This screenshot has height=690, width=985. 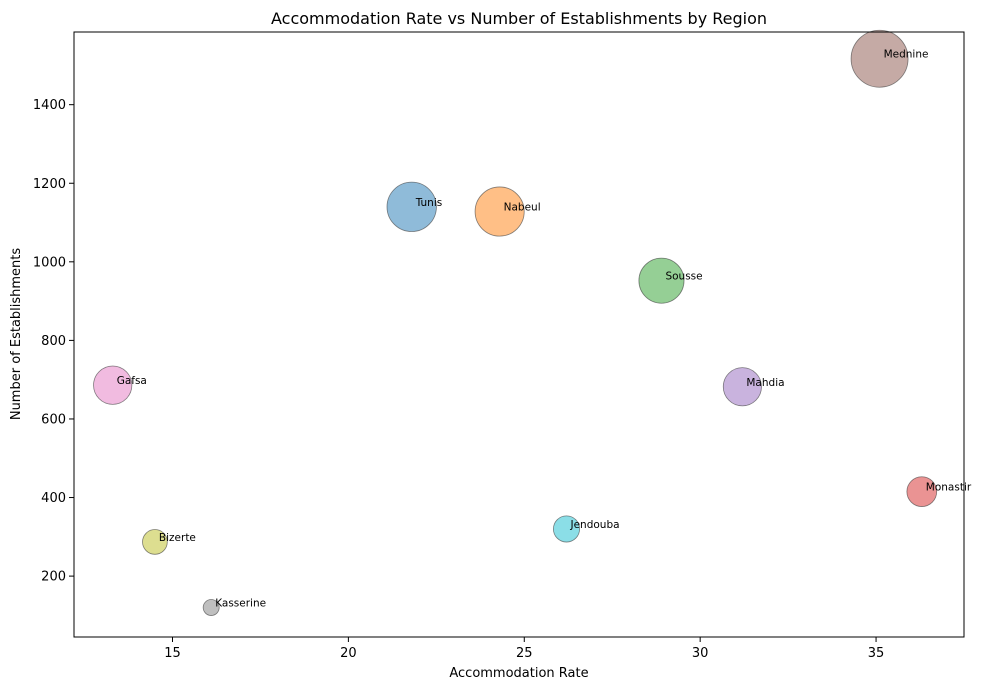 What do you see at coordinates (53, 577) in the screenshot?
I see `y-tick-label: 200` at bounding box center [53, 577].